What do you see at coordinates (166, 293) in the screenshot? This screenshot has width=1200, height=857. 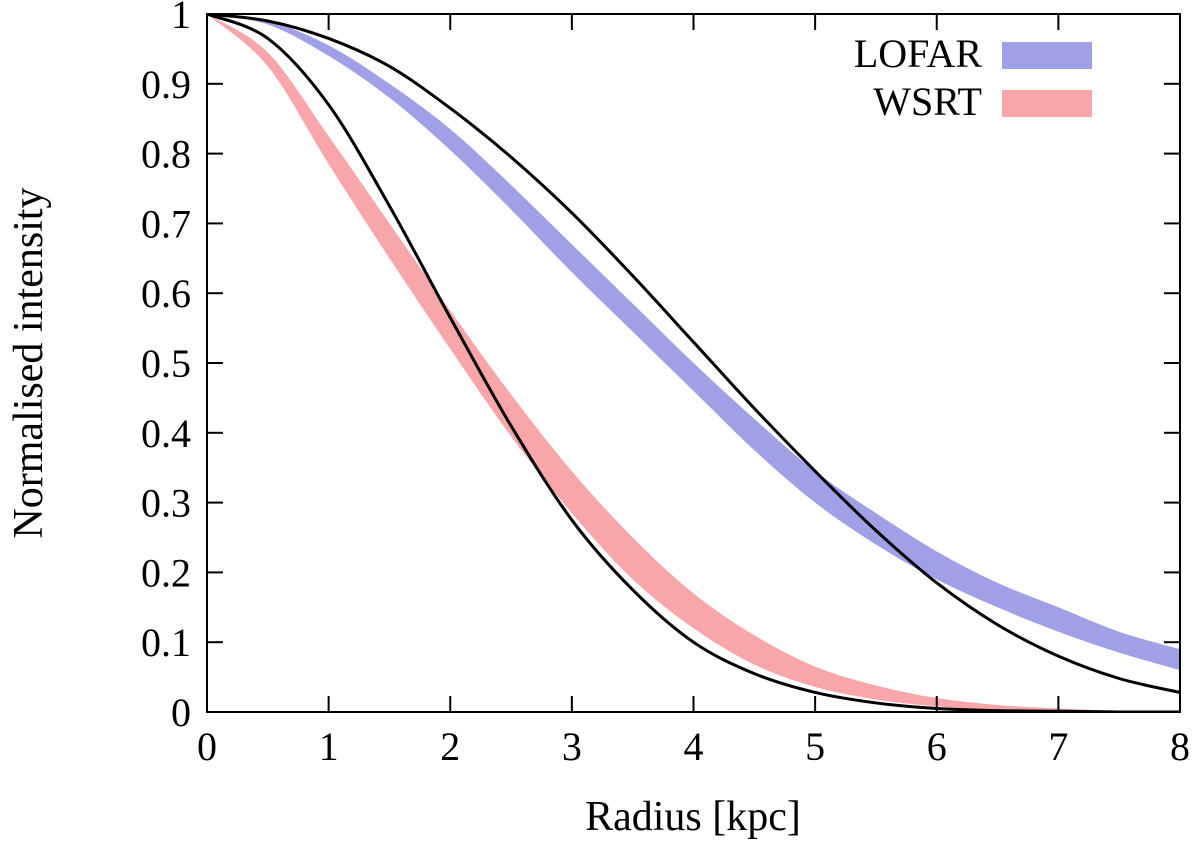 I see `y-tick-label: 0.6` at bounding box center [166, 293].